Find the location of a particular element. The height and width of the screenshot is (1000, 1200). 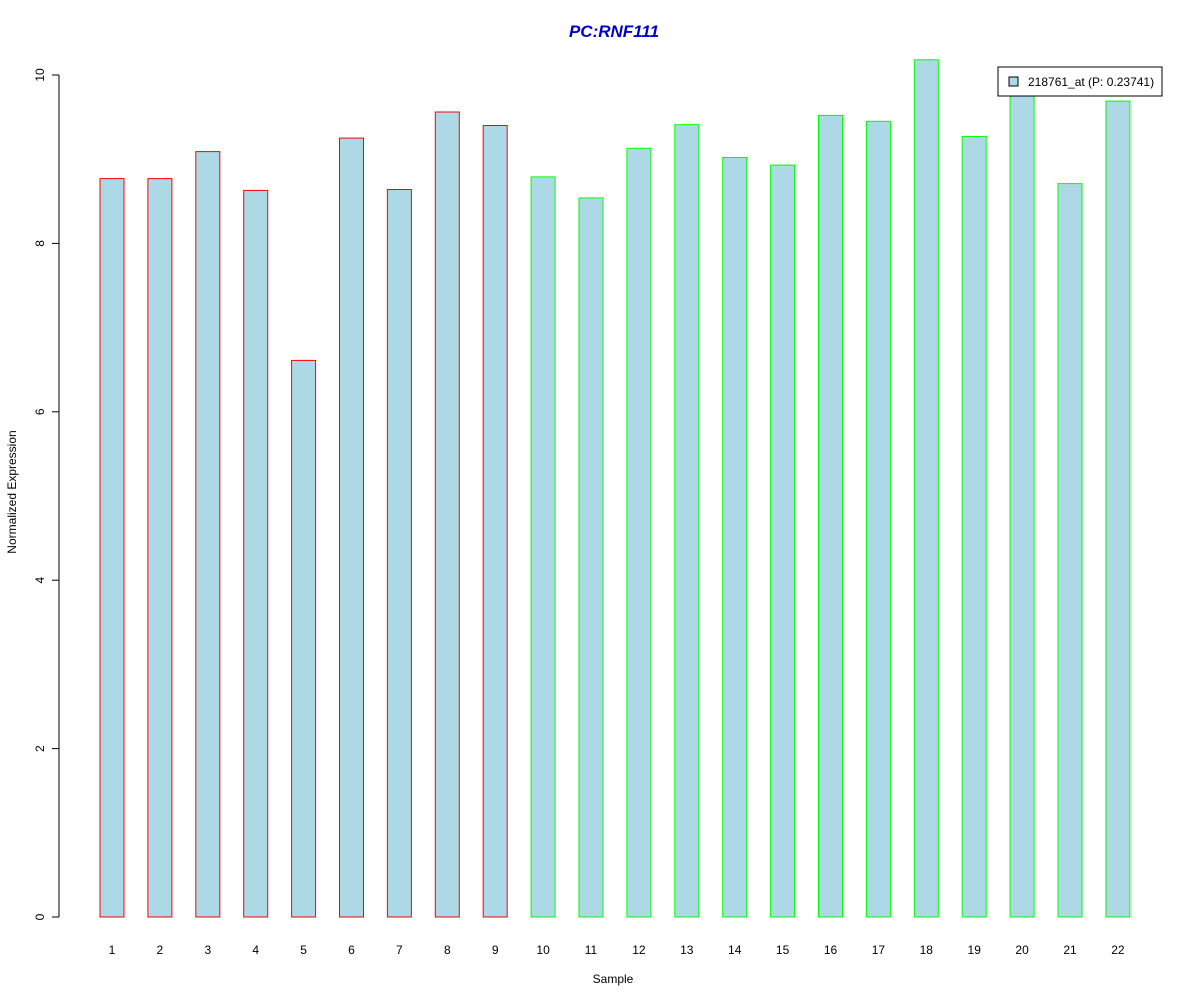

legend-swatch is located at coordinates (1013, 81).